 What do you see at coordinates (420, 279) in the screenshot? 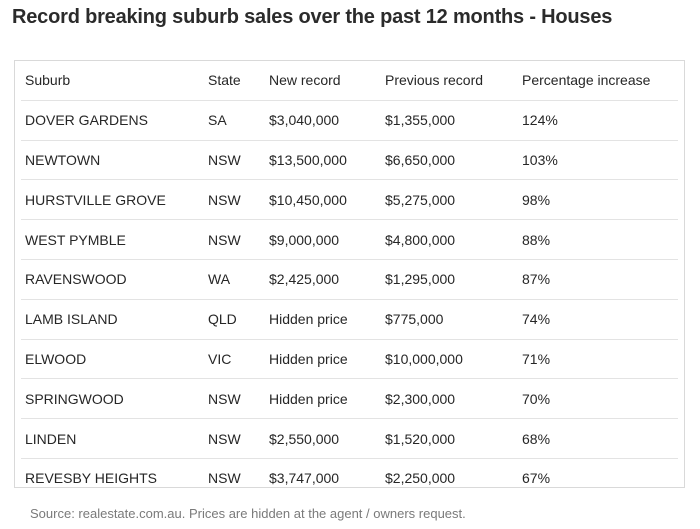
I see `cell-previous-record: $1,295,000` at bounding box center [420, 279].